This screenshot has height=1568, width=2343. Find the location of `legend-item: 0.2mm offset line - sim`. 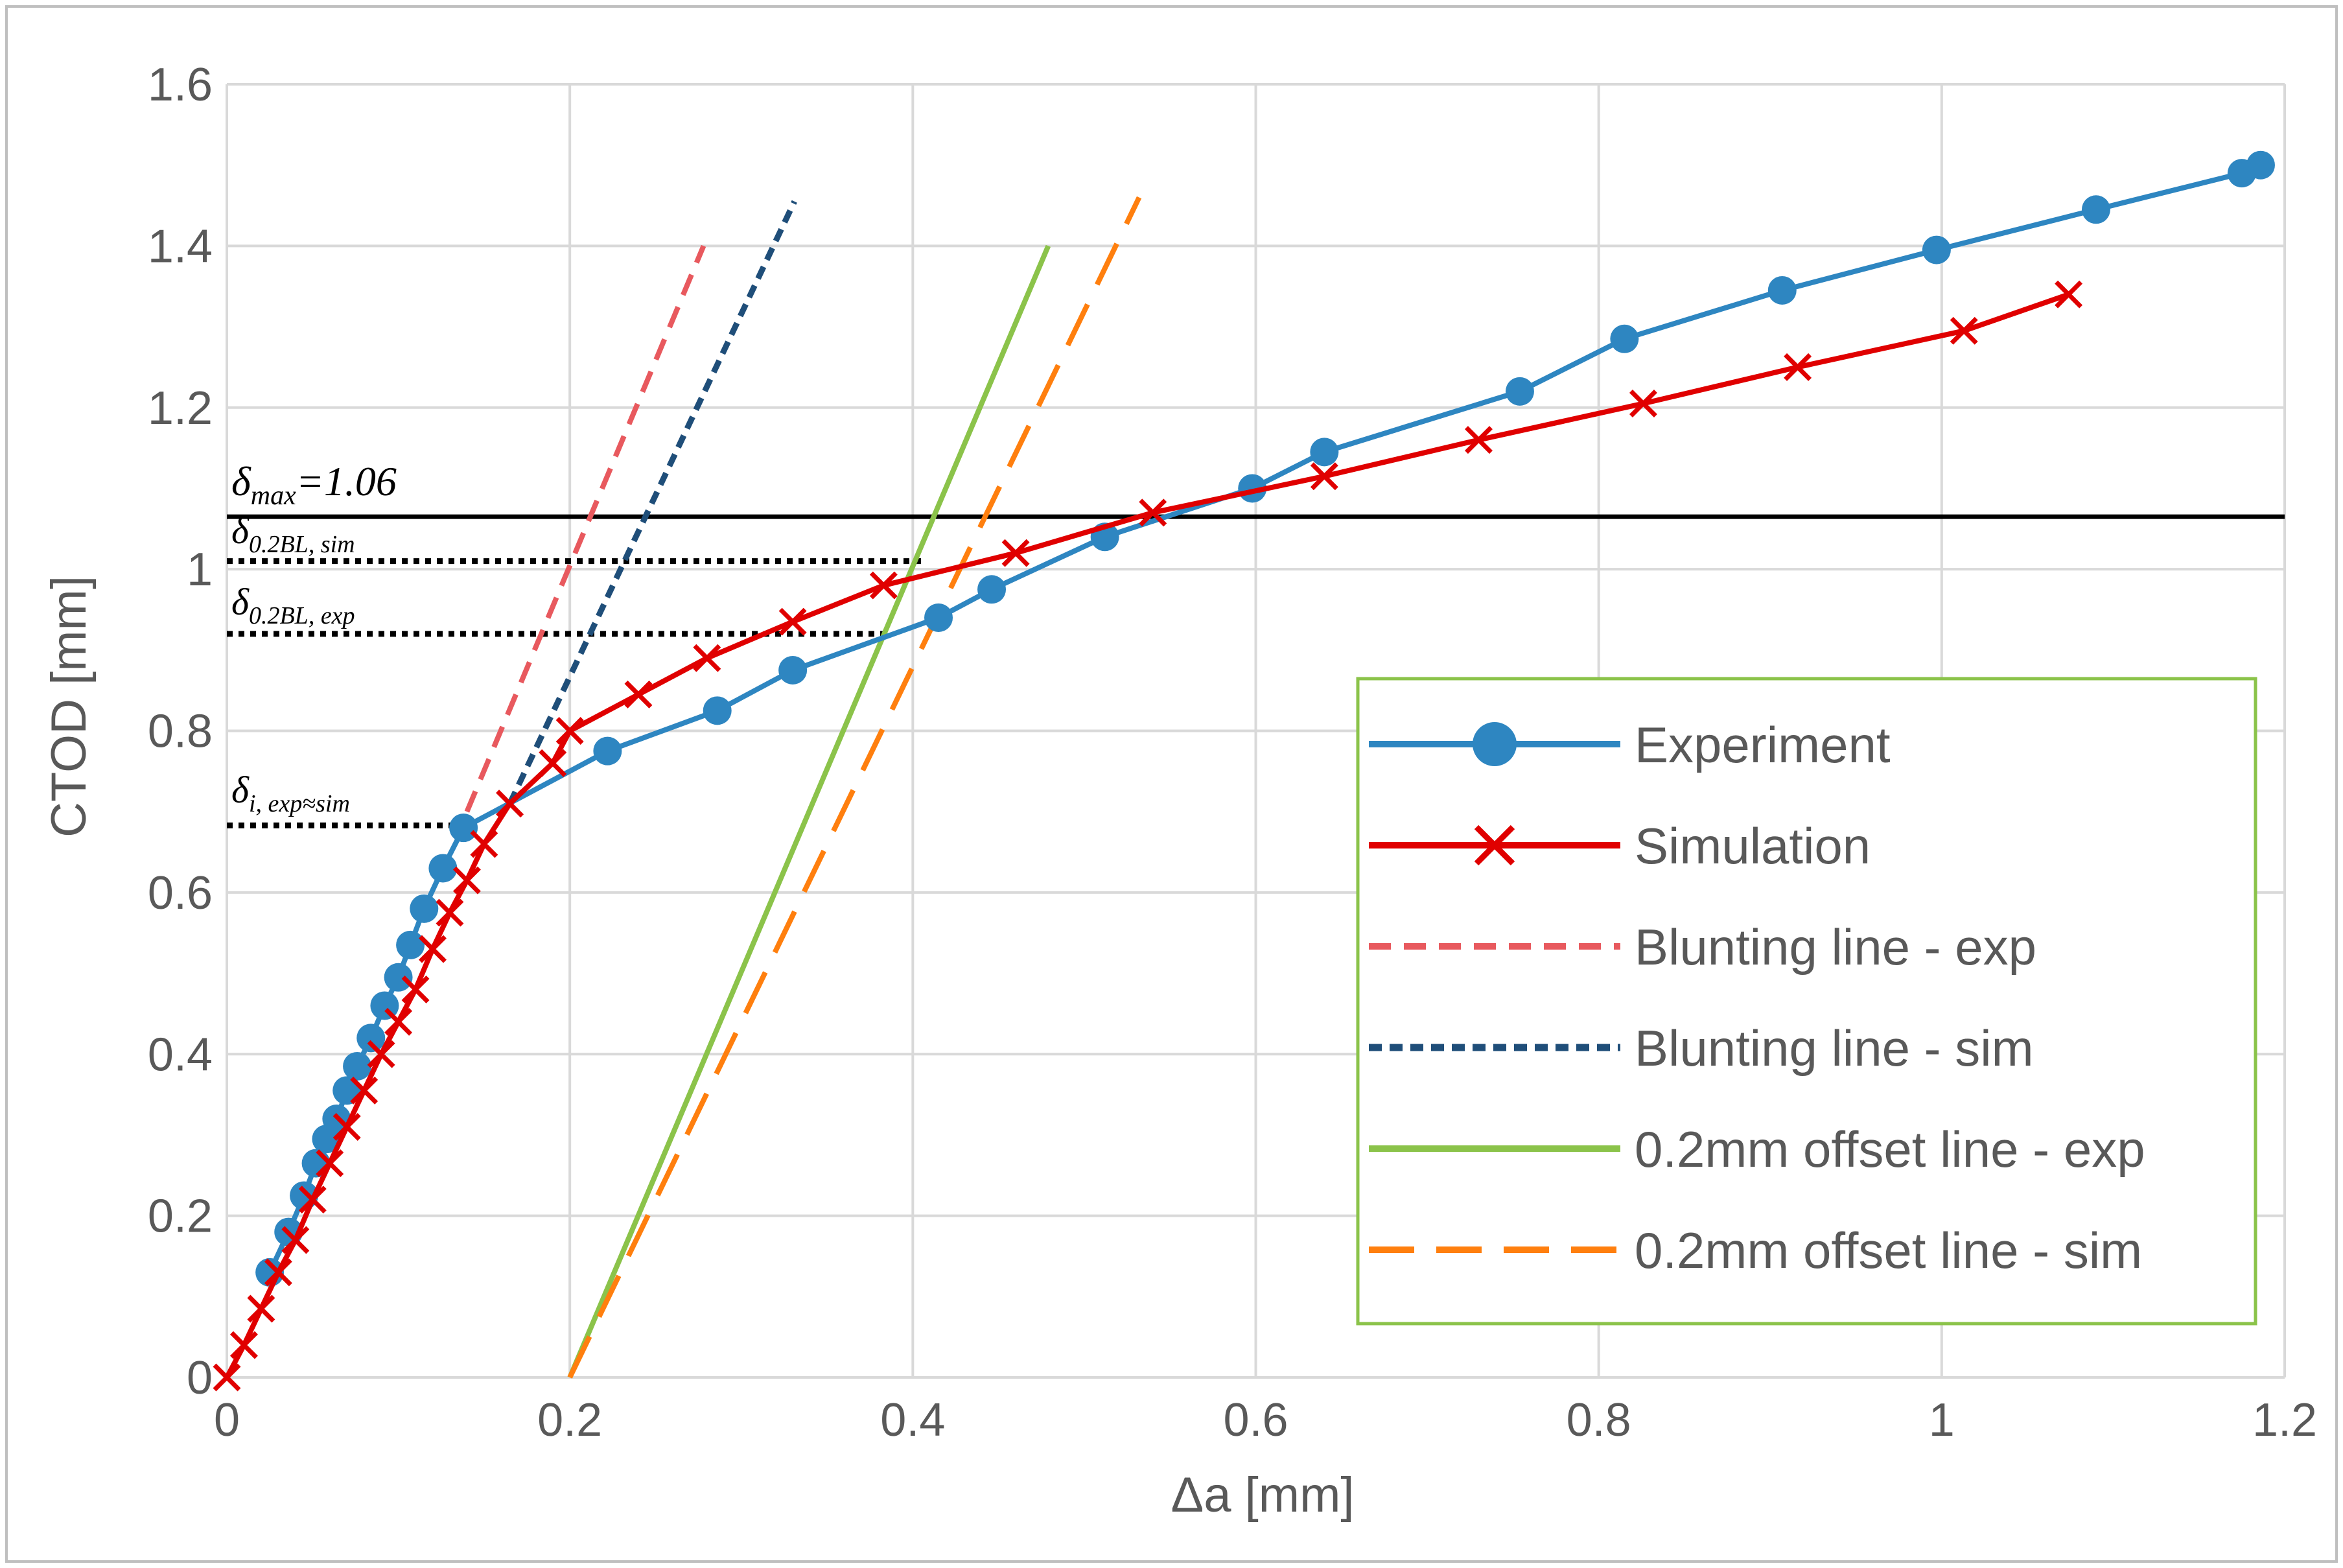

legend-item: 0.2mm offset line - sim is located at coordinates (1755, 1251).